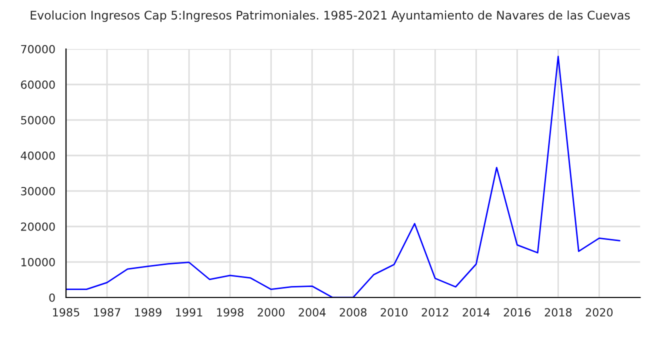 This screenshot has width=660, height=350. I want to click on x-tick-label: 2000, so click(271, 312).